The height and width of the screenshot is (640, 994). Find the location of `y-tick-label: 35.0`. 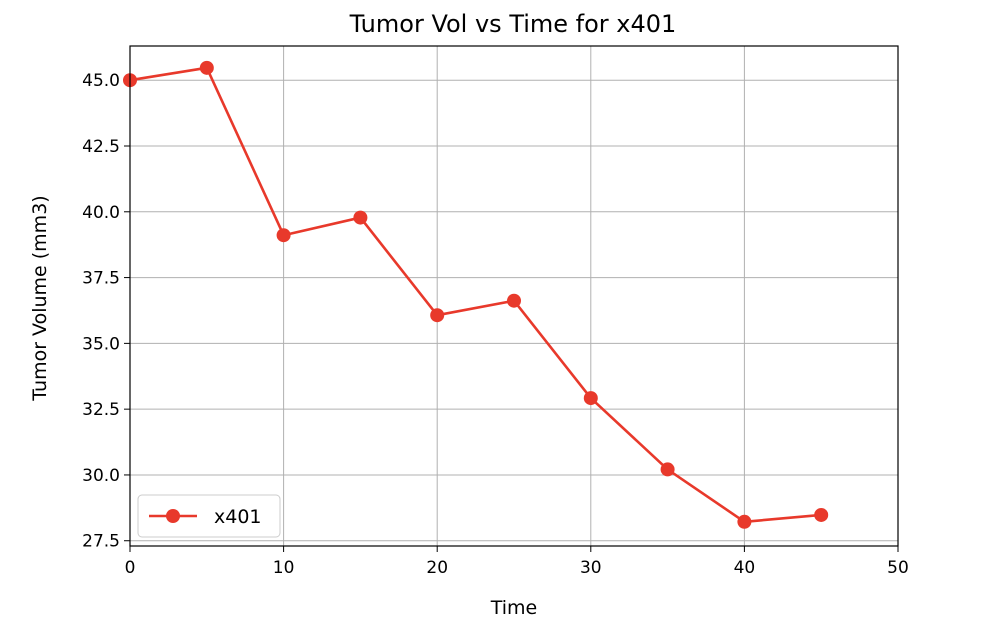

y-tick-label: 35.0 is located at coordinates (101, 344).